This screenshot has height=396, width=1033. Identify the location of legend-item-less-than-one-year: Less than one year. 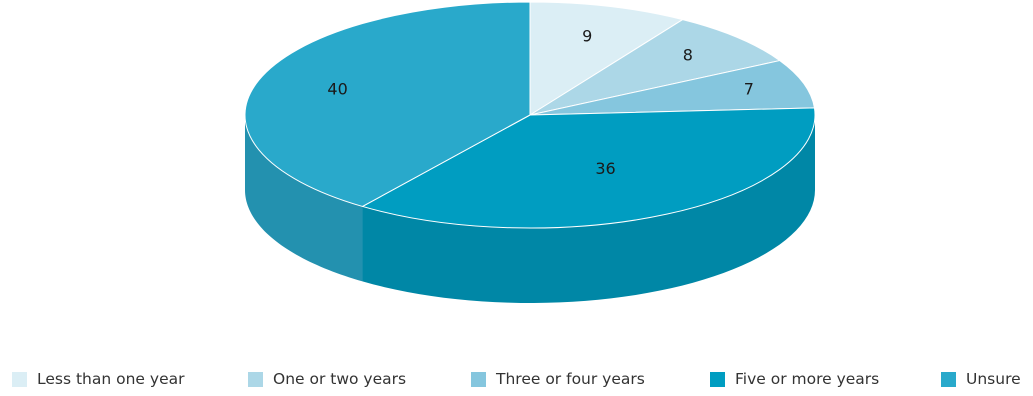
(98, 379).